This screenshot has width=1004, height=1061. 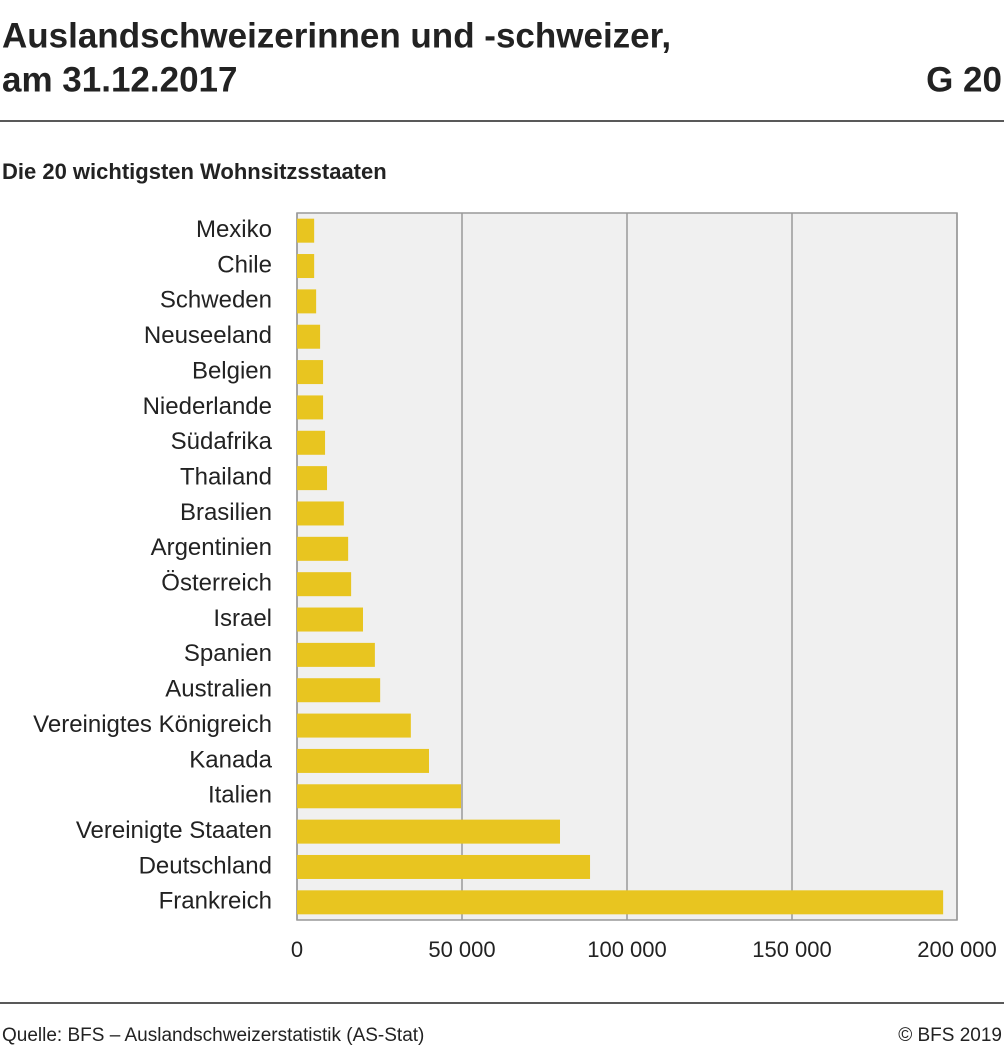 I want to click on y-tick-label: Australien, so click(x=218, y=689).